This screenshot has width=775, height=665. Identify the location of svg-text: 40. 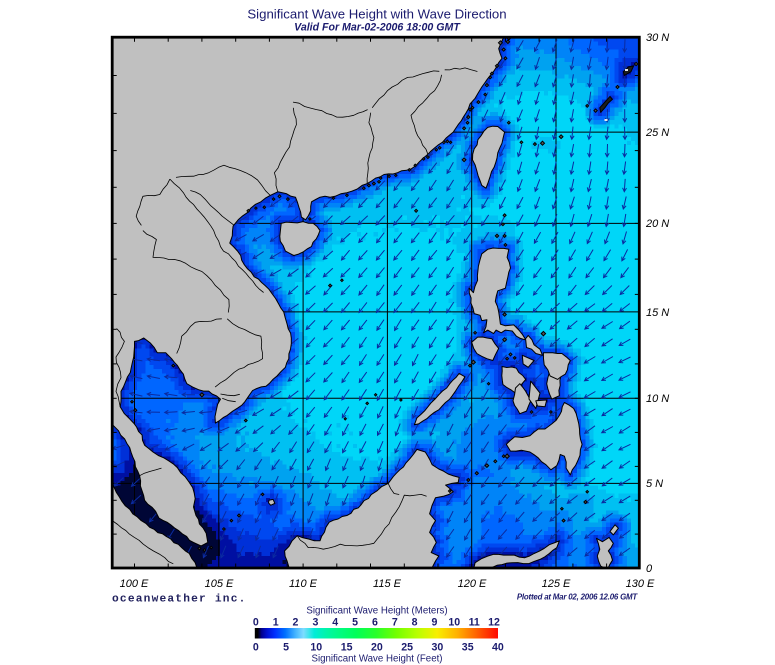
(498, 648).